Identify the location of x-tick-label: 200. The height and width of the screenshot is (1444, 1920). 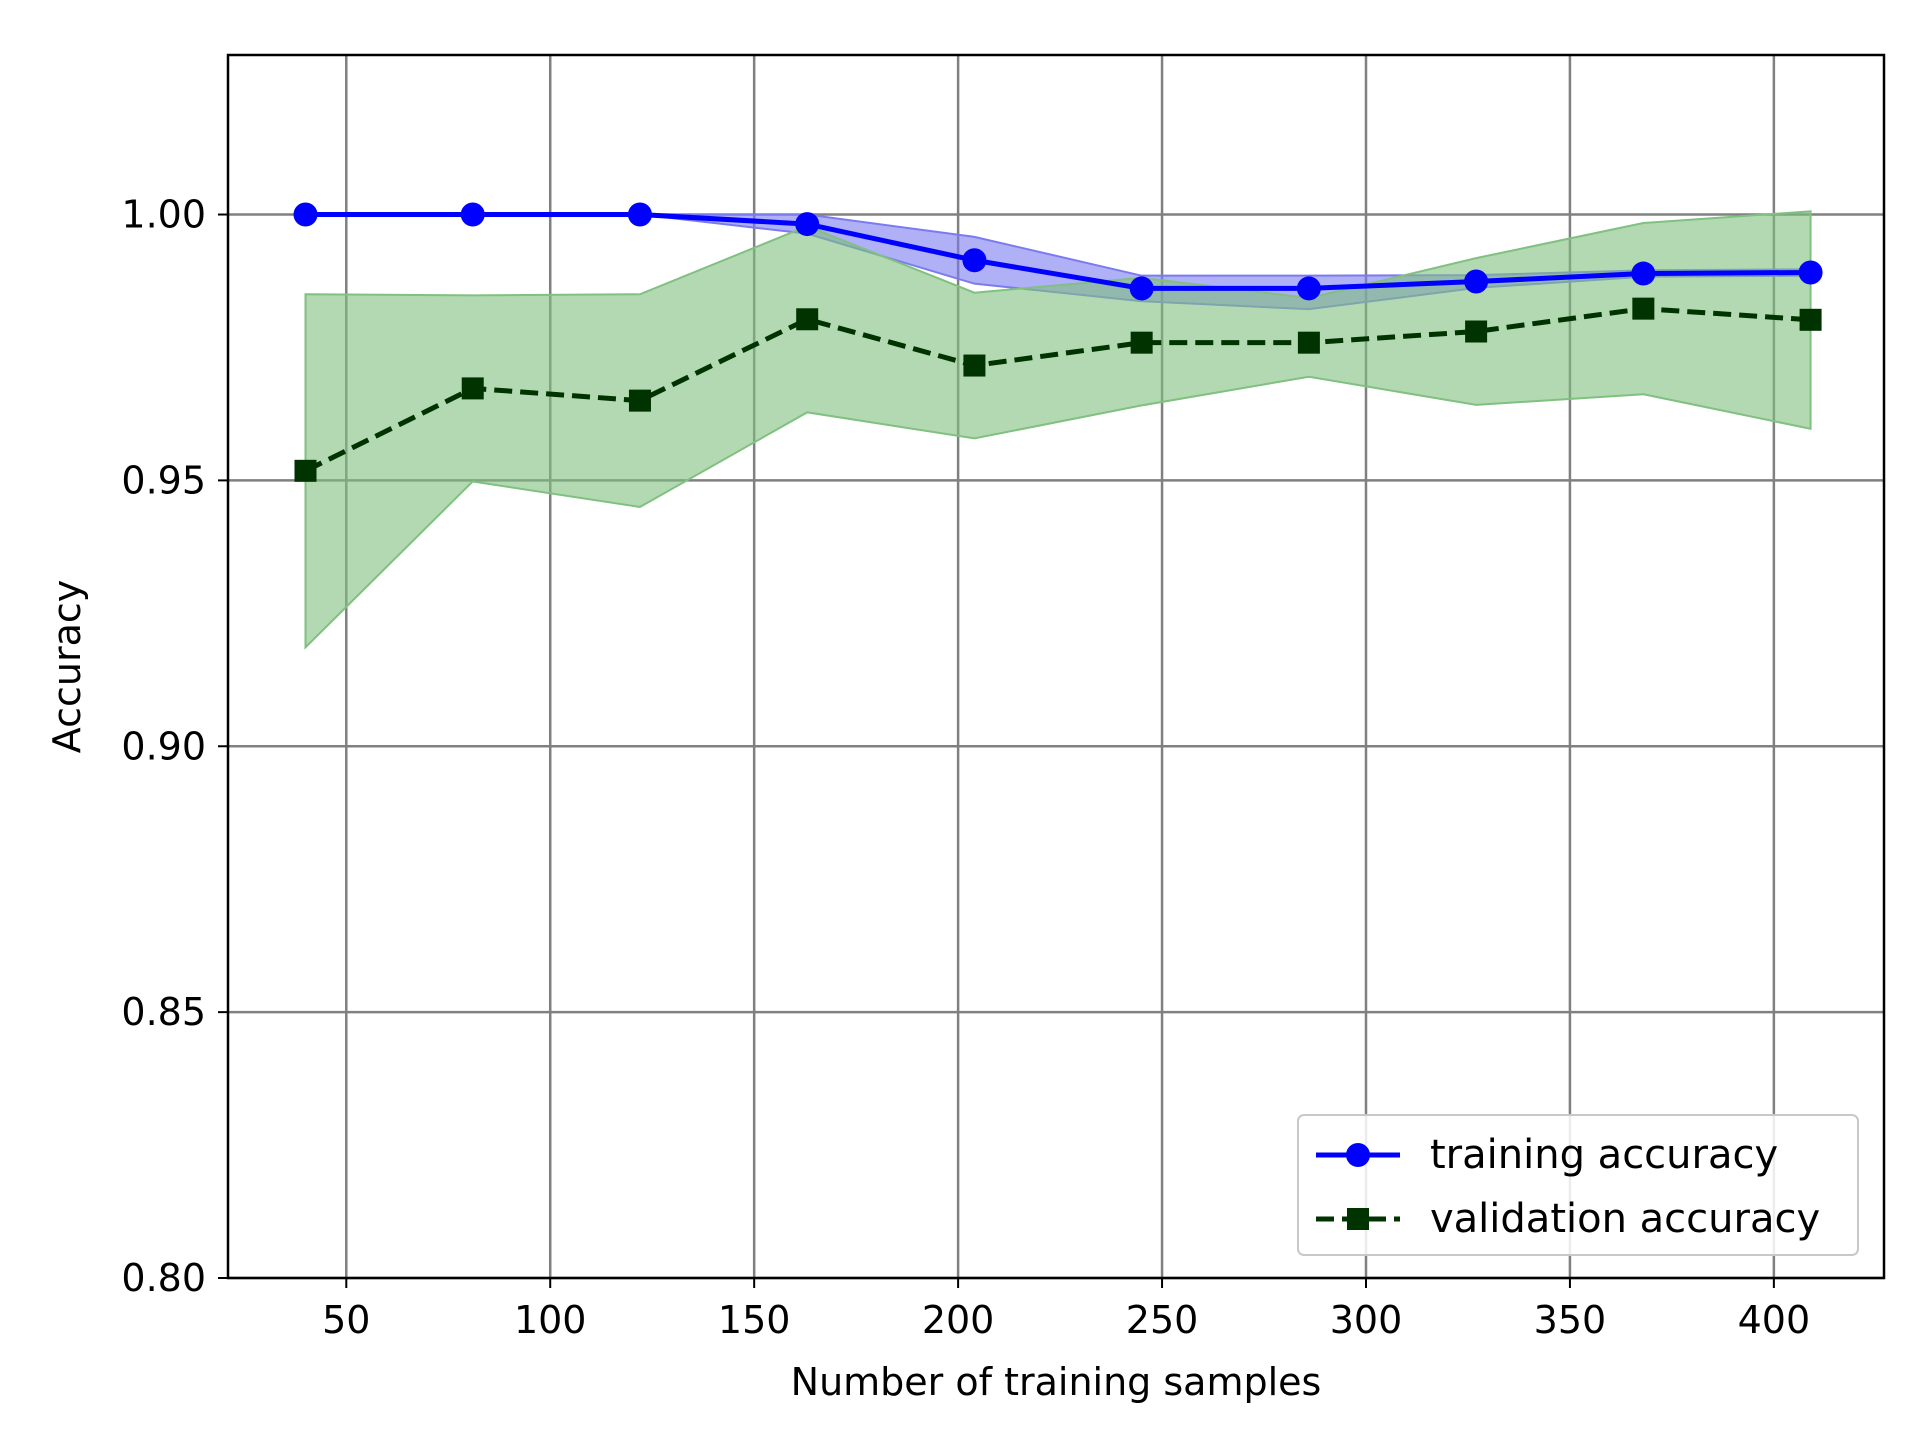
(958, 1320).